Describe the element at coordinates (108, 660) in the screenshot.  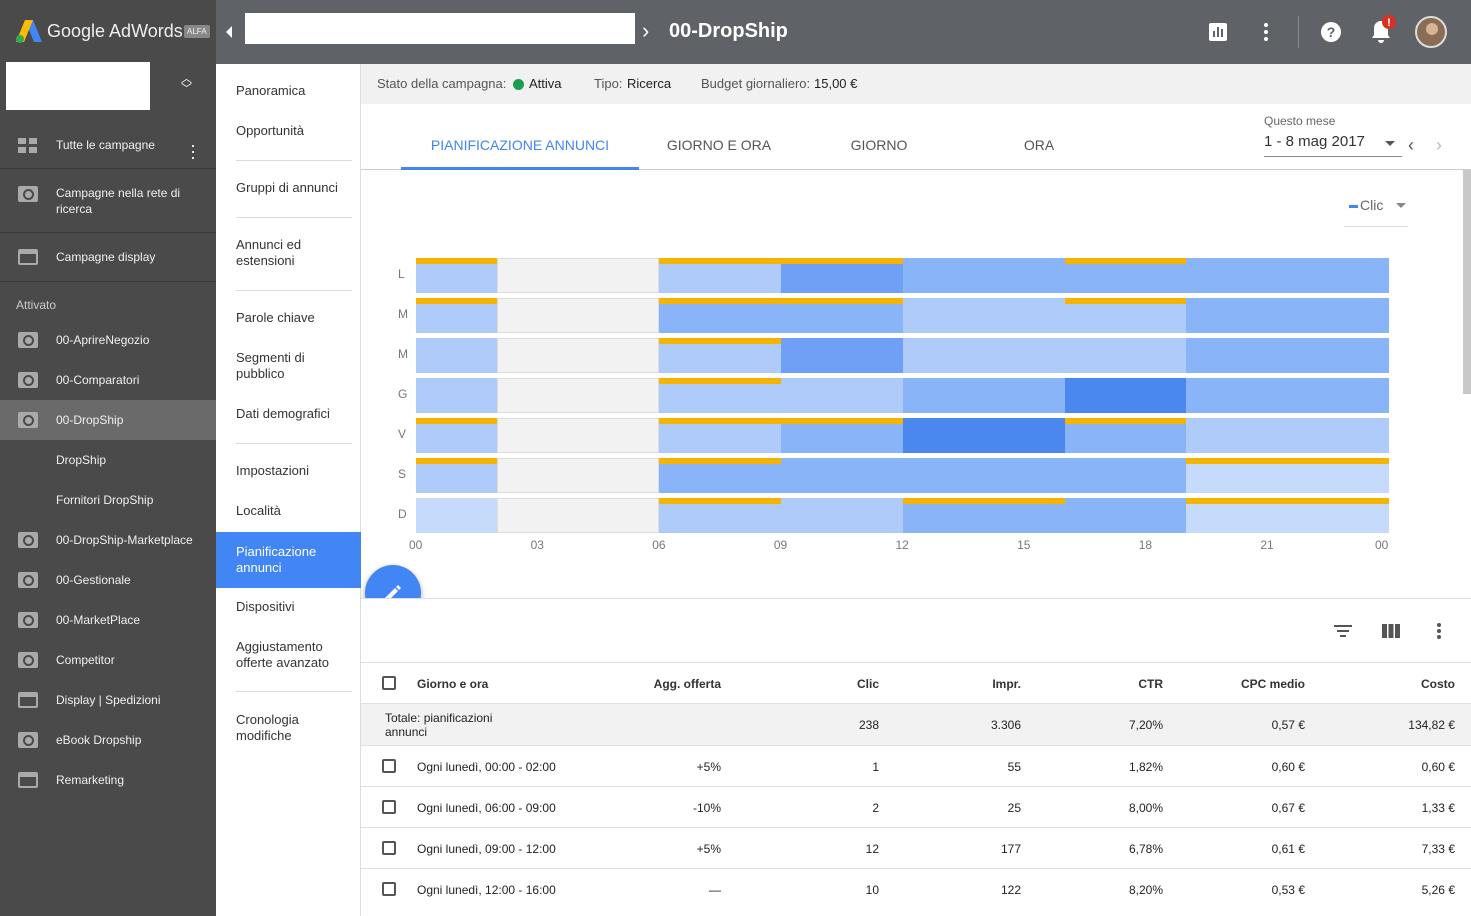
I see `sidebar-item-campaign: Competitor` at that location.